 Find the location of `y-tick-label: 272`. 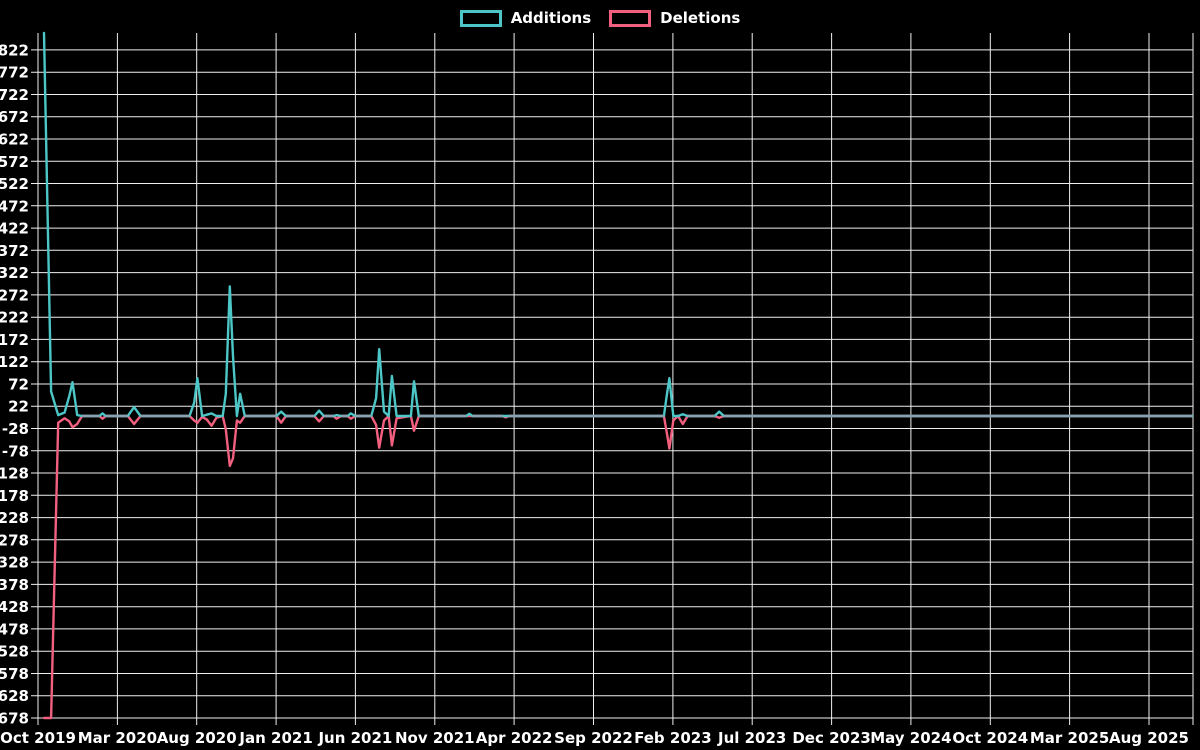

y-tick-label: 272 is located at coordinates (14, 295).